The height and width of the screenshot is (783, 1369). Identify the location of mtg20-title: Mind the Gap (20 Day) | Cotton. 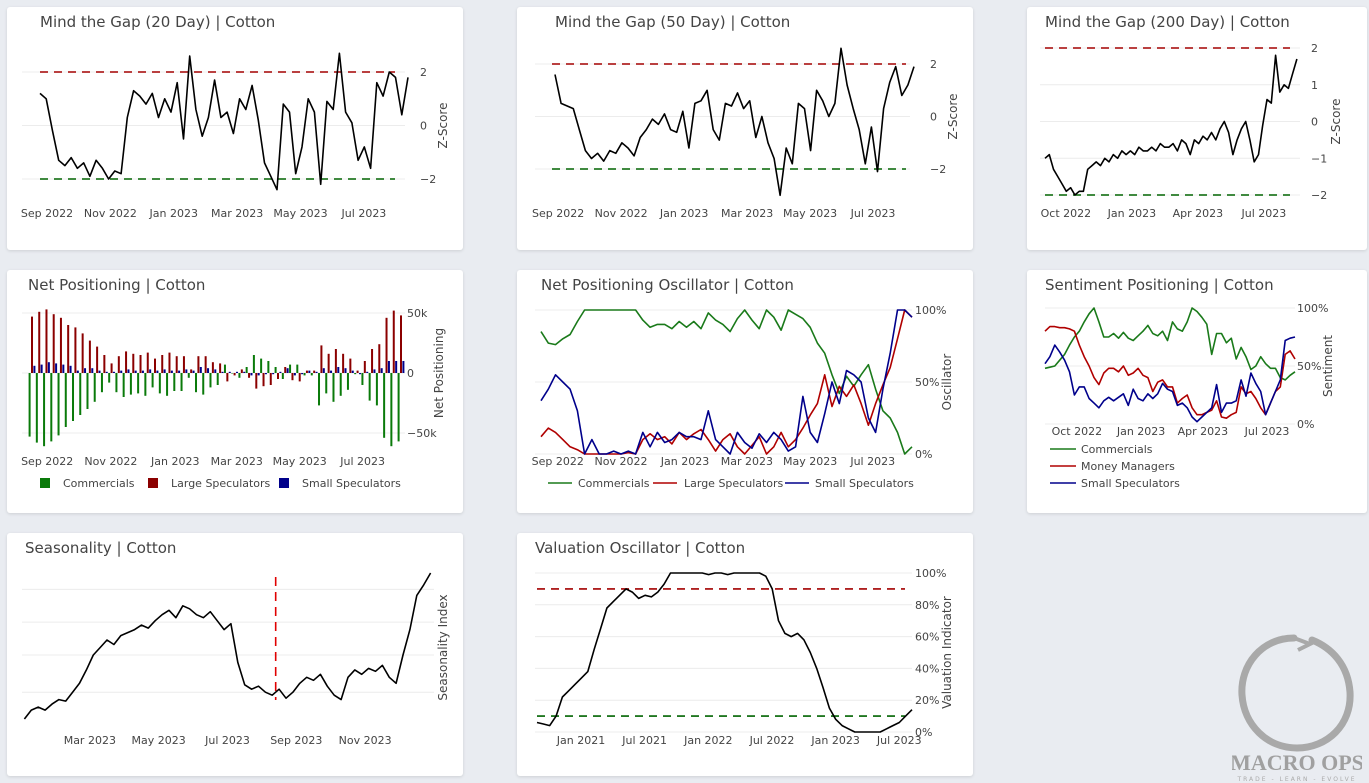
(158, 22).